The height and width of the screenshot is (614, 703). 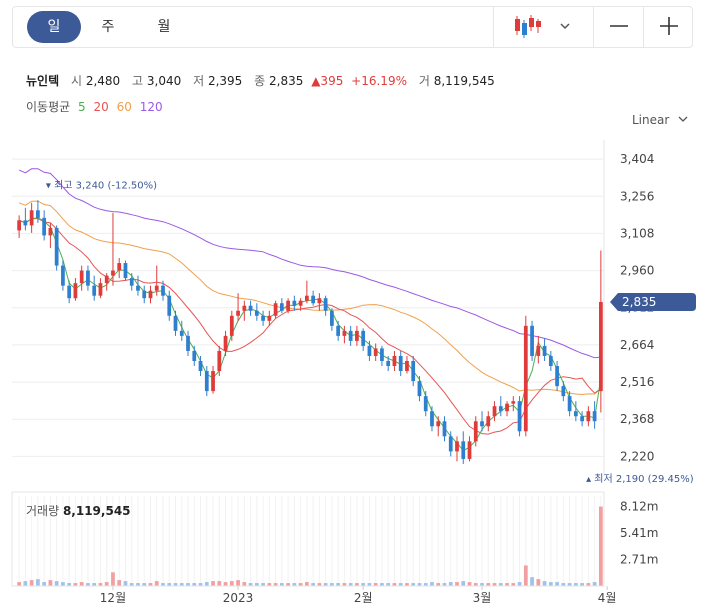 What do you see at coordinates (637, 233) in the screenshot?
I see `price-tick-label: 3,108` at bounding box center [637, 233].